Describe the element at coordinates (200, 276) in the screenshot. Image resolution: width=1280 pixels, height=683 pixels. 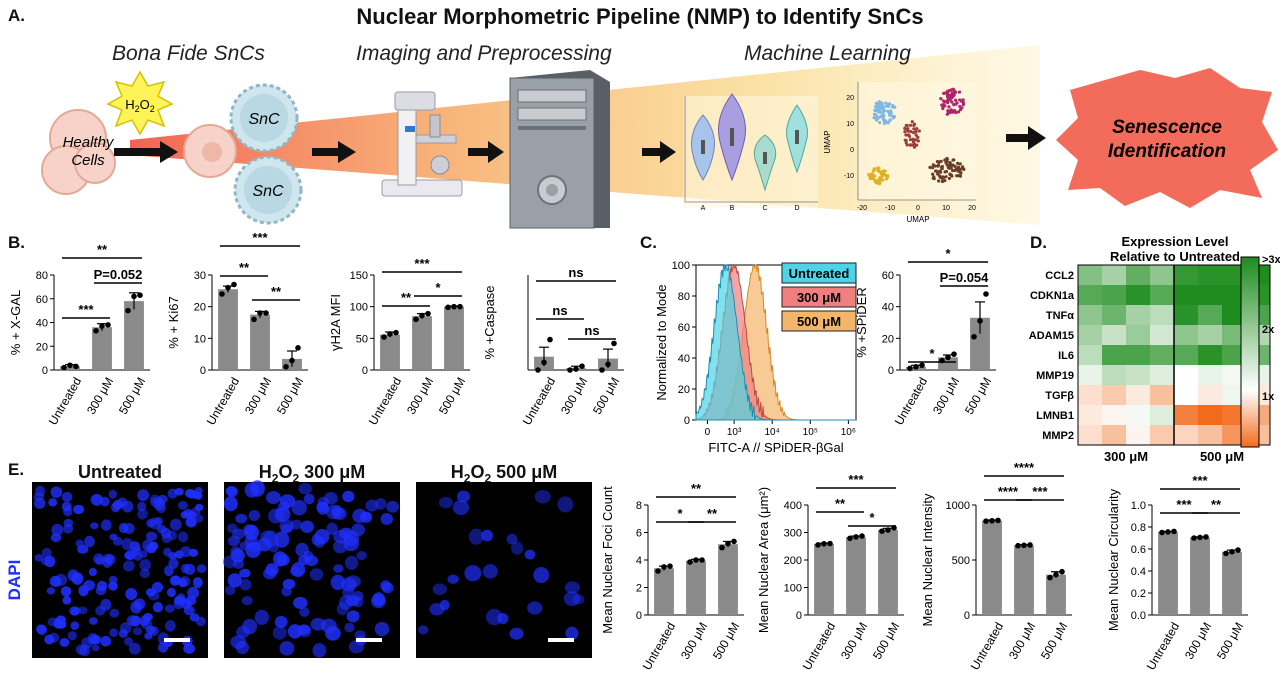
I see `ki67-ytick-label: 30` at that location.